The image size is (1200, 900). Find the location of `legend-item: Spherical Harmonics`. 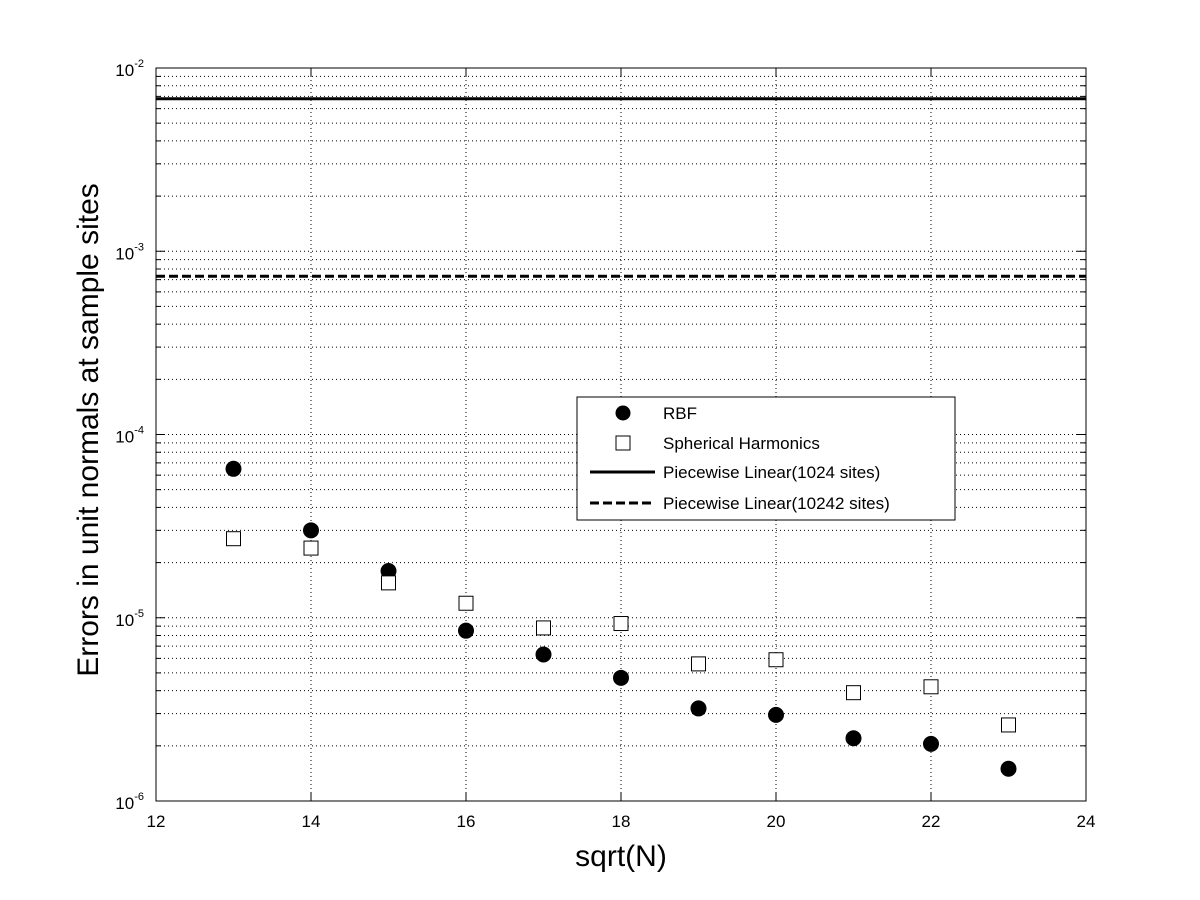

legend-item: Spherical Harmonics is located at coordinates (717, 443).